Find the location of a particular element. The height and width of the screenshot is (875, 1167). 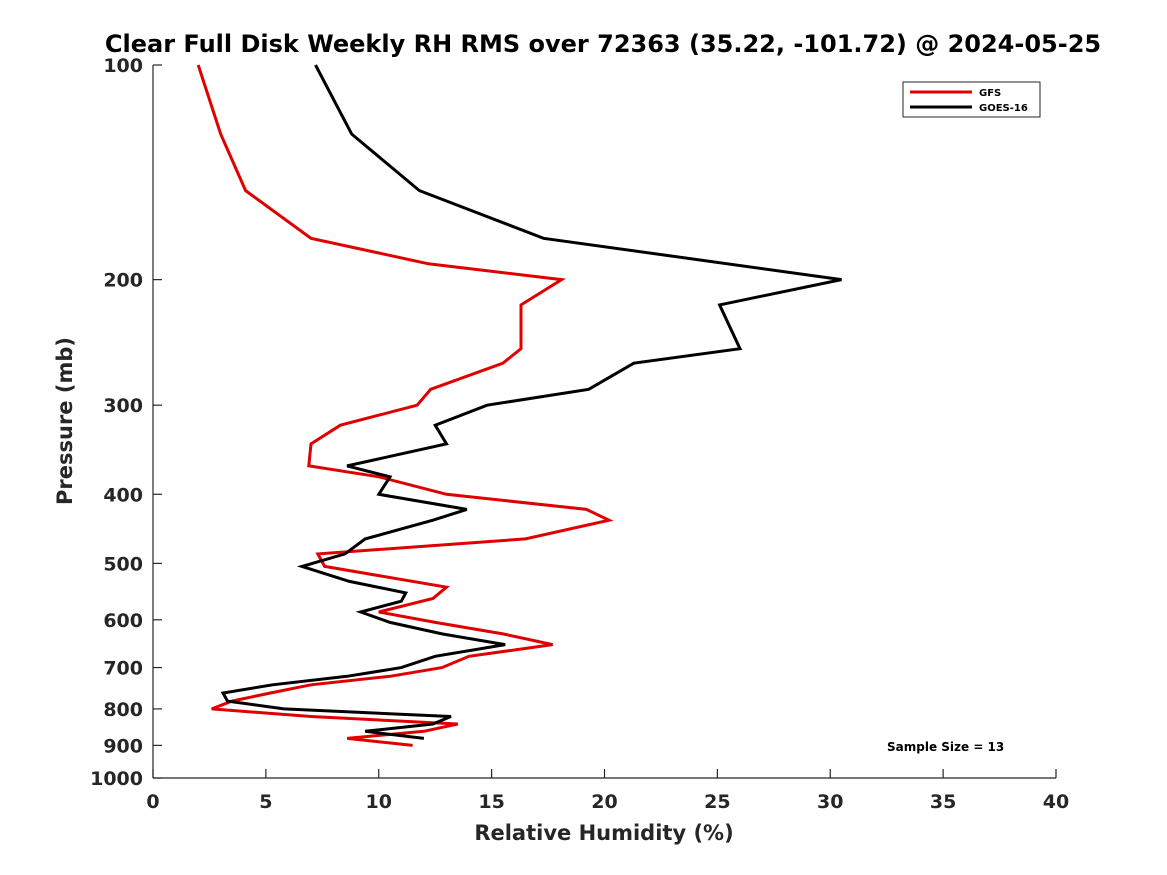

y-axis-label: Pressure (mb) is located at coordinates (65, 421).